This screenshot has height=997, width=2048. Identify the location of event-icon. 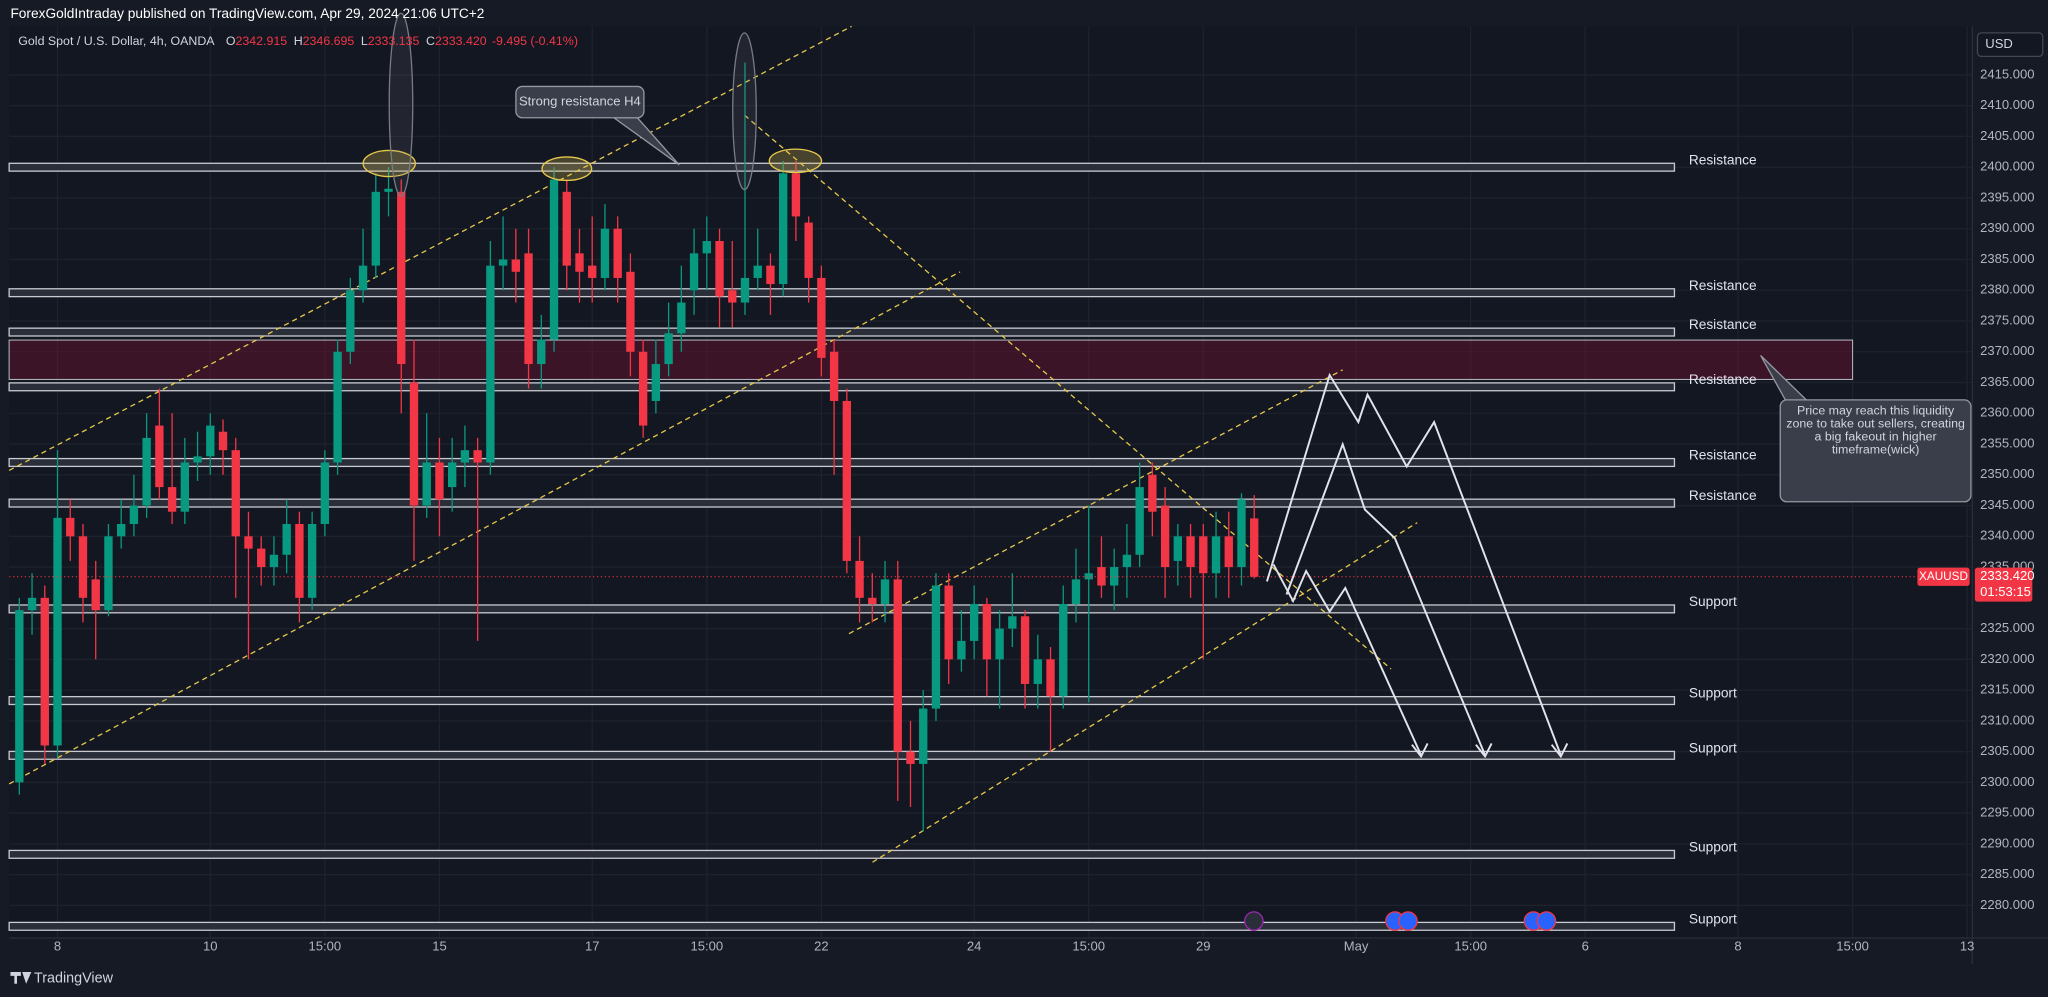
(1408, 921).